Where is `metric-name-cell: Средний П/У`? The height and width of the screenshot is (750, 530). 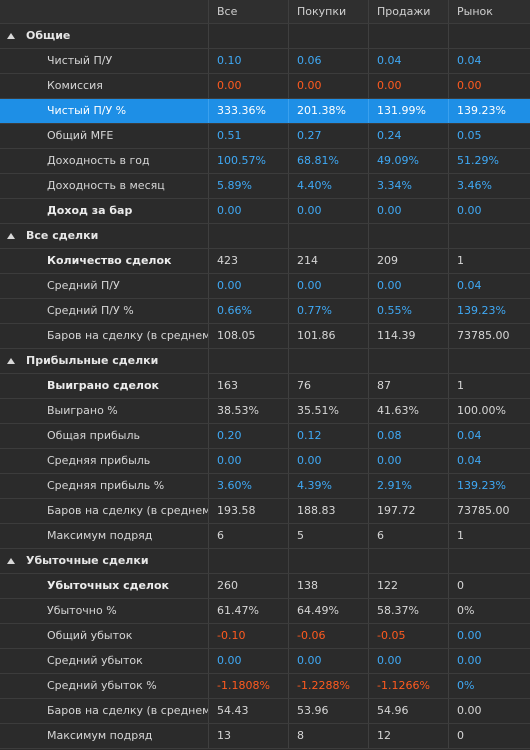
metric-name-cell: Средний П/У is located at coordinates (104, 286).